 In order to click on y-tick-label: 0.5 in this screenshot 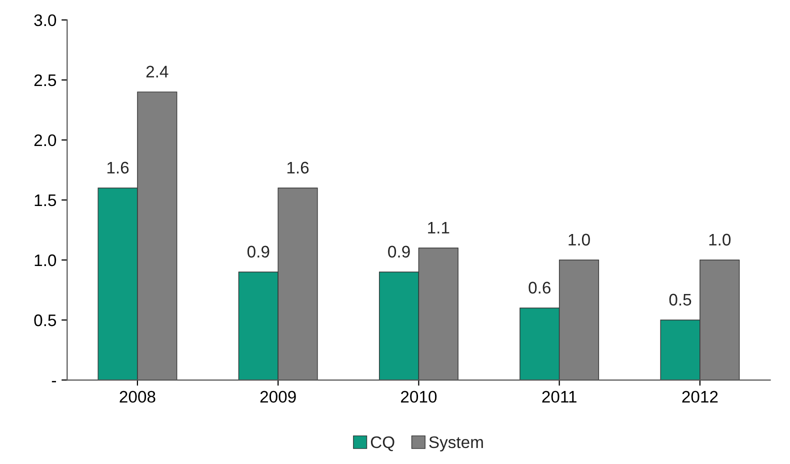, I will do `click(45, 320)`.